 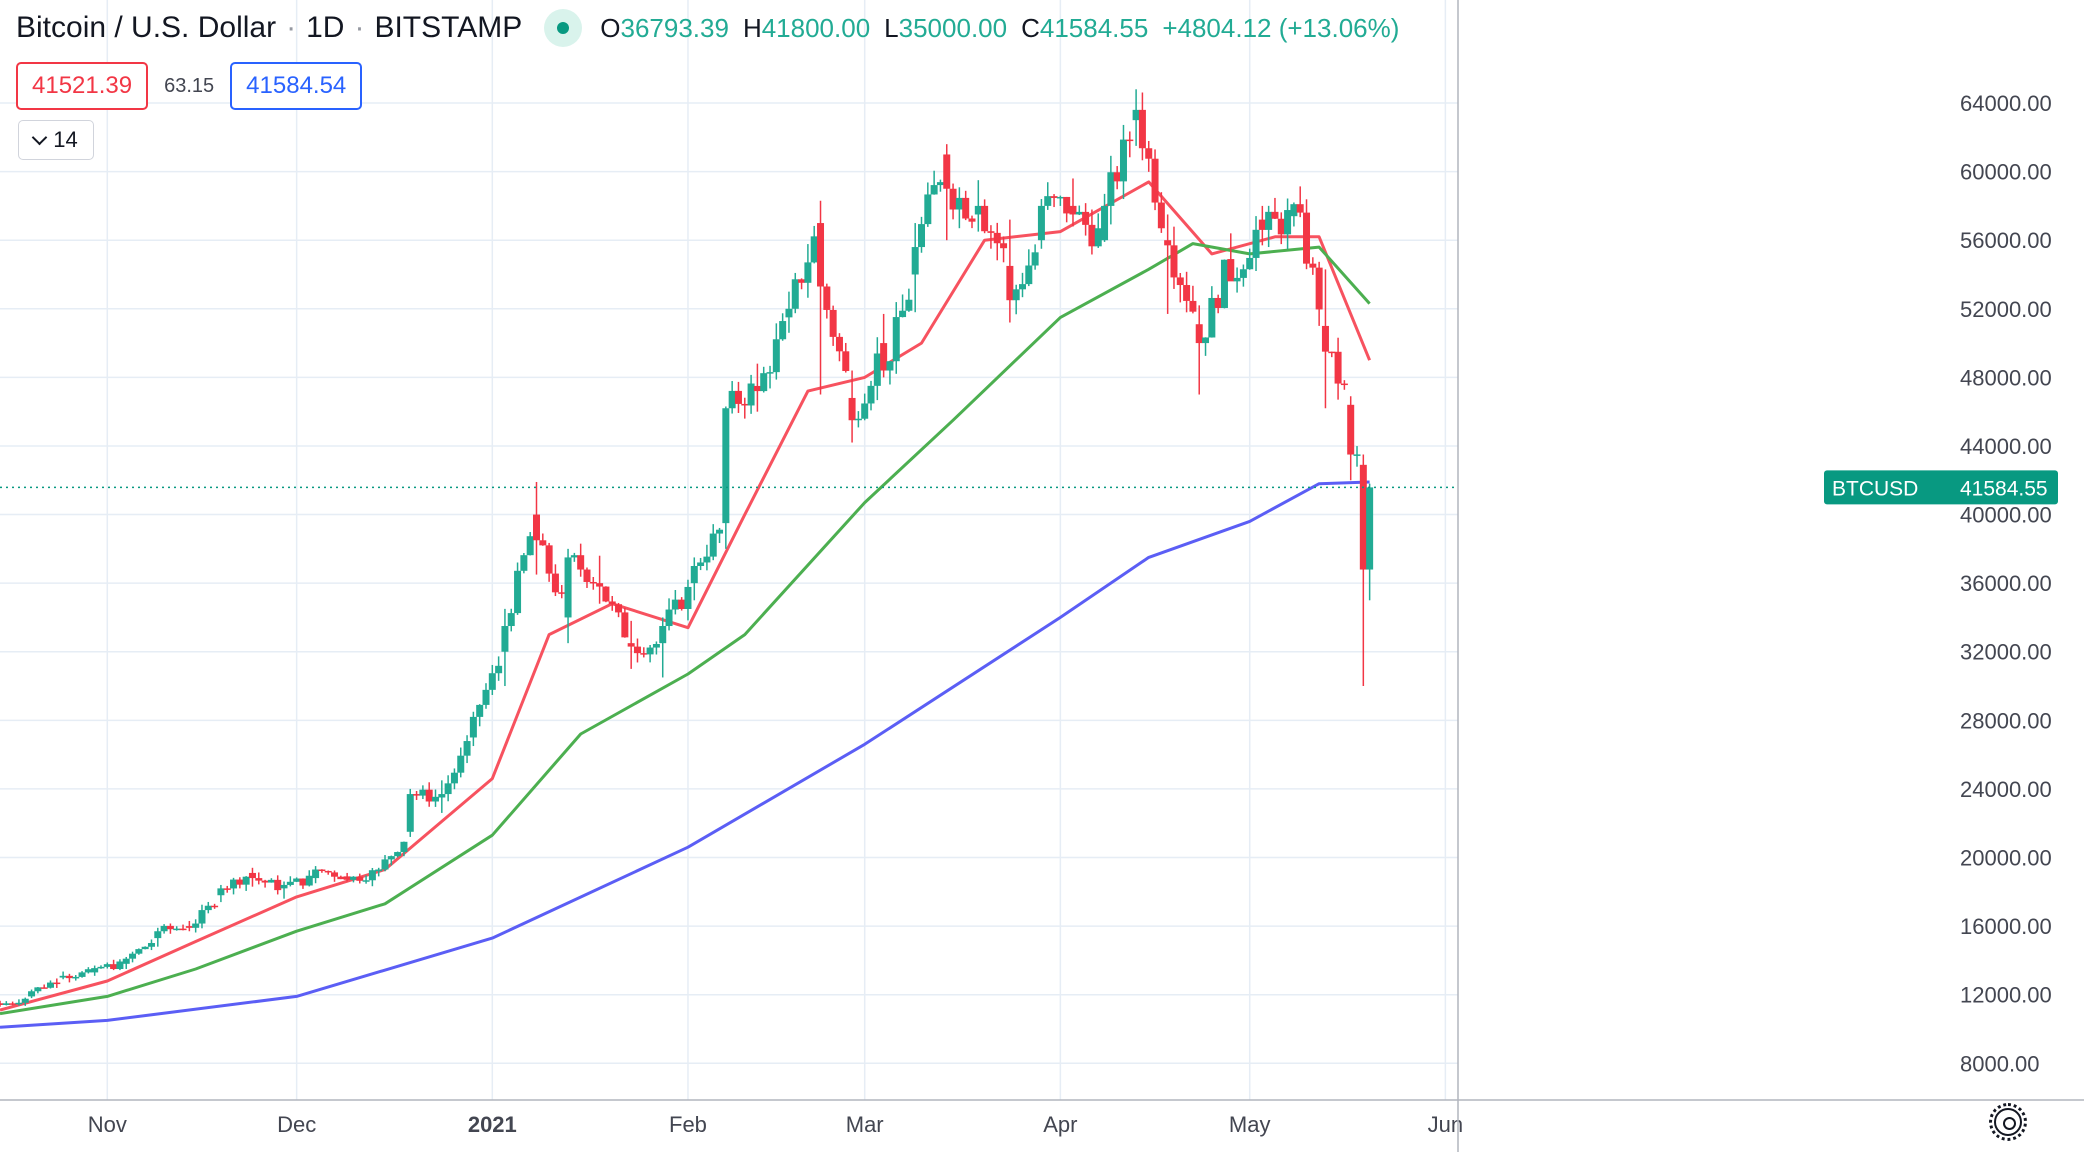 I want to click on buy-button: 41584.54, so click(x=296, y=86).